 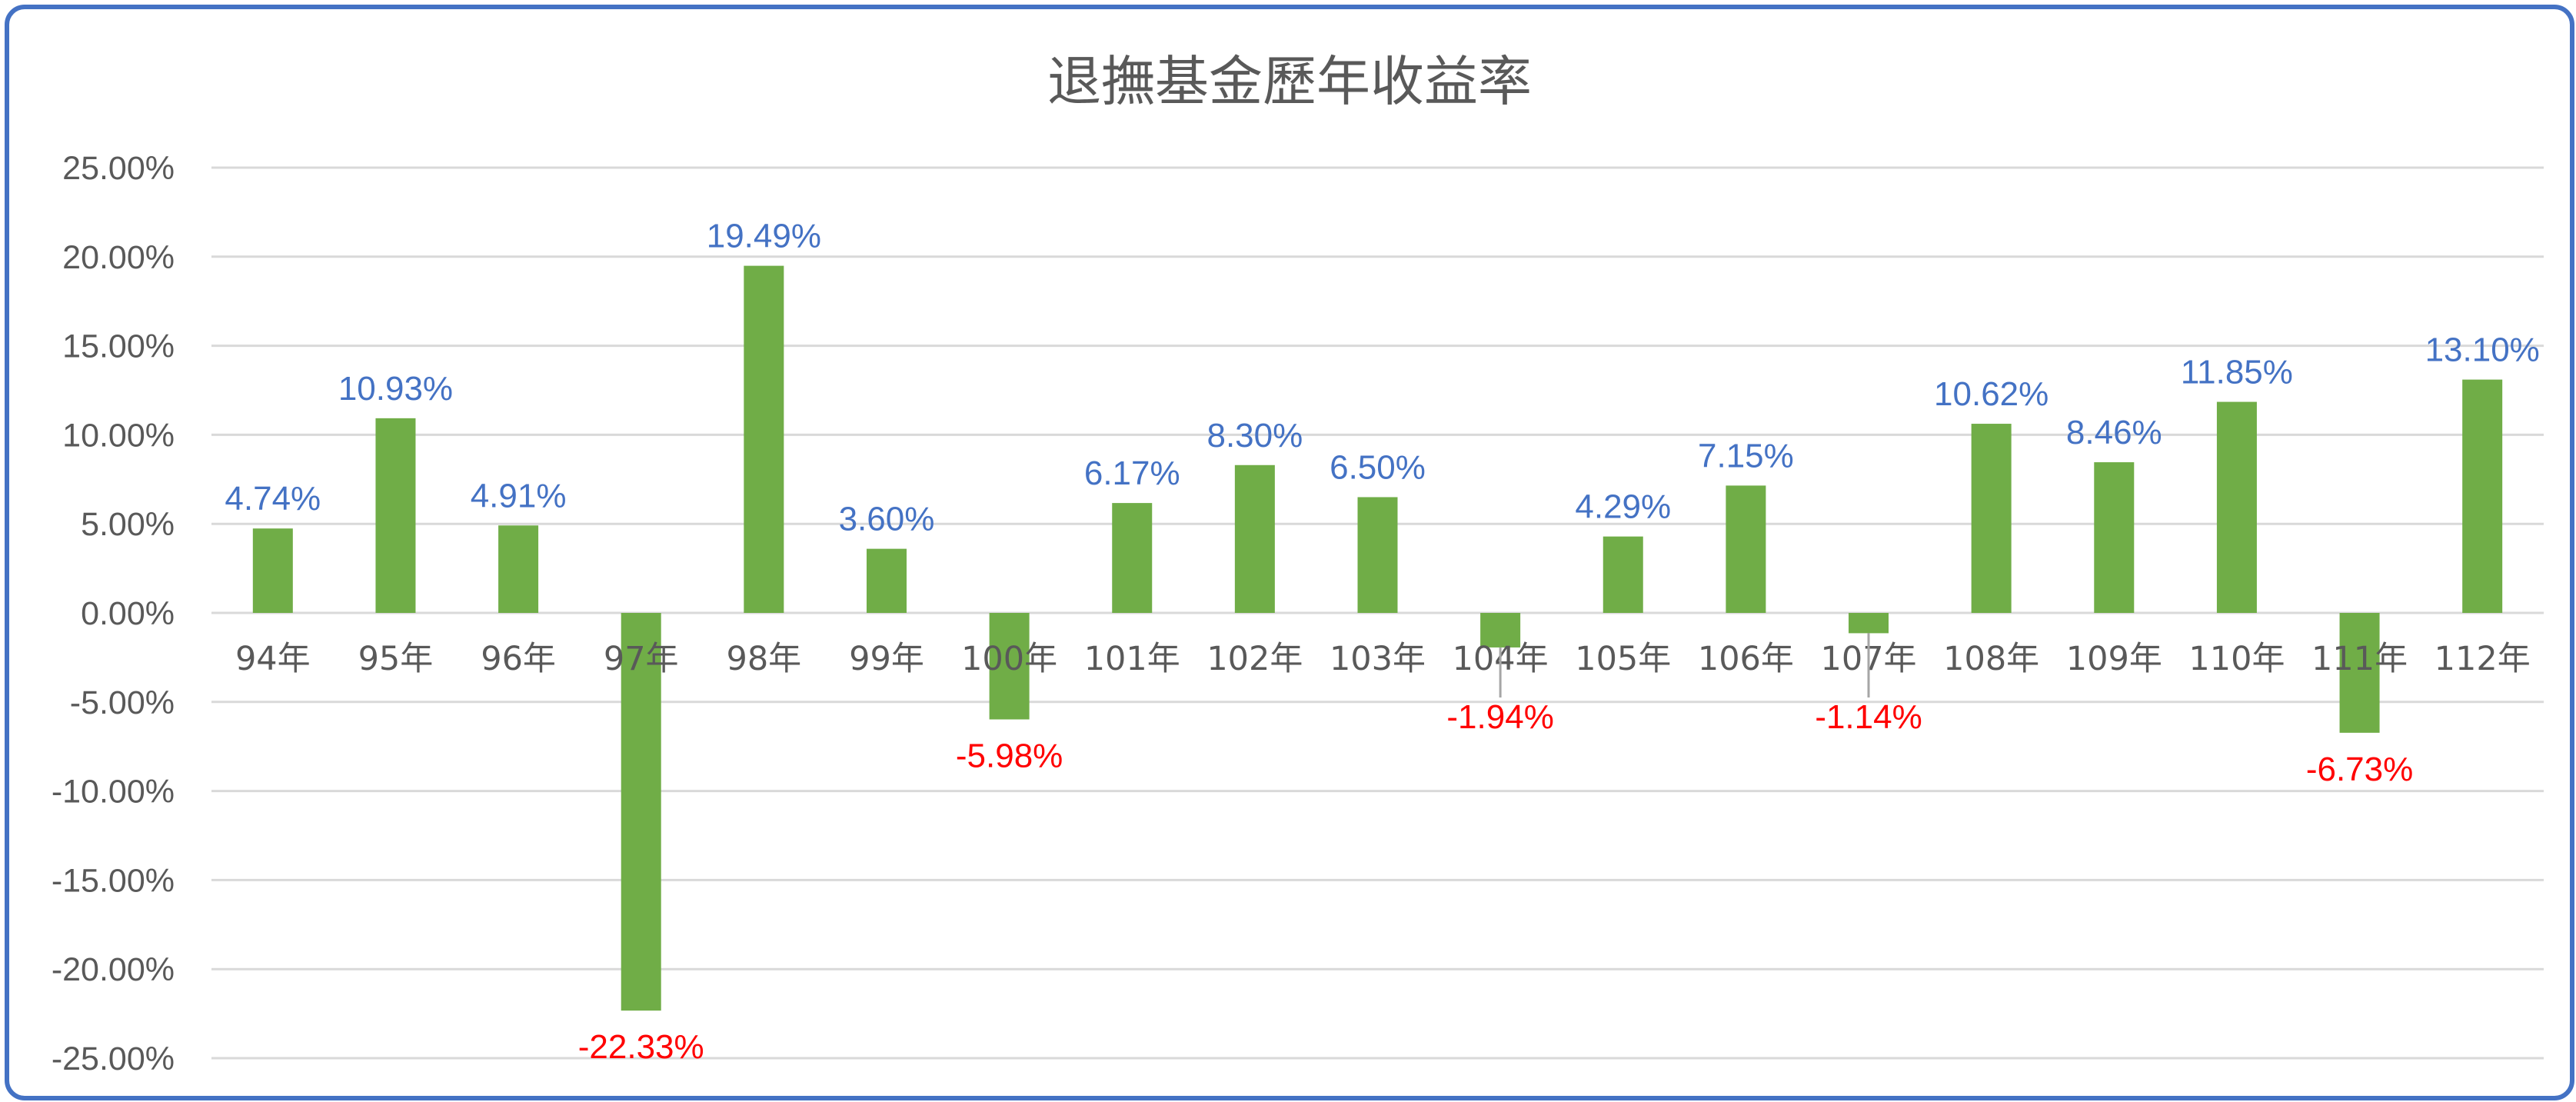 What do you see at coordinates (396, 389) in the screenshot?
I see `data-label: 10.93%` at bounding box center [396, 389].